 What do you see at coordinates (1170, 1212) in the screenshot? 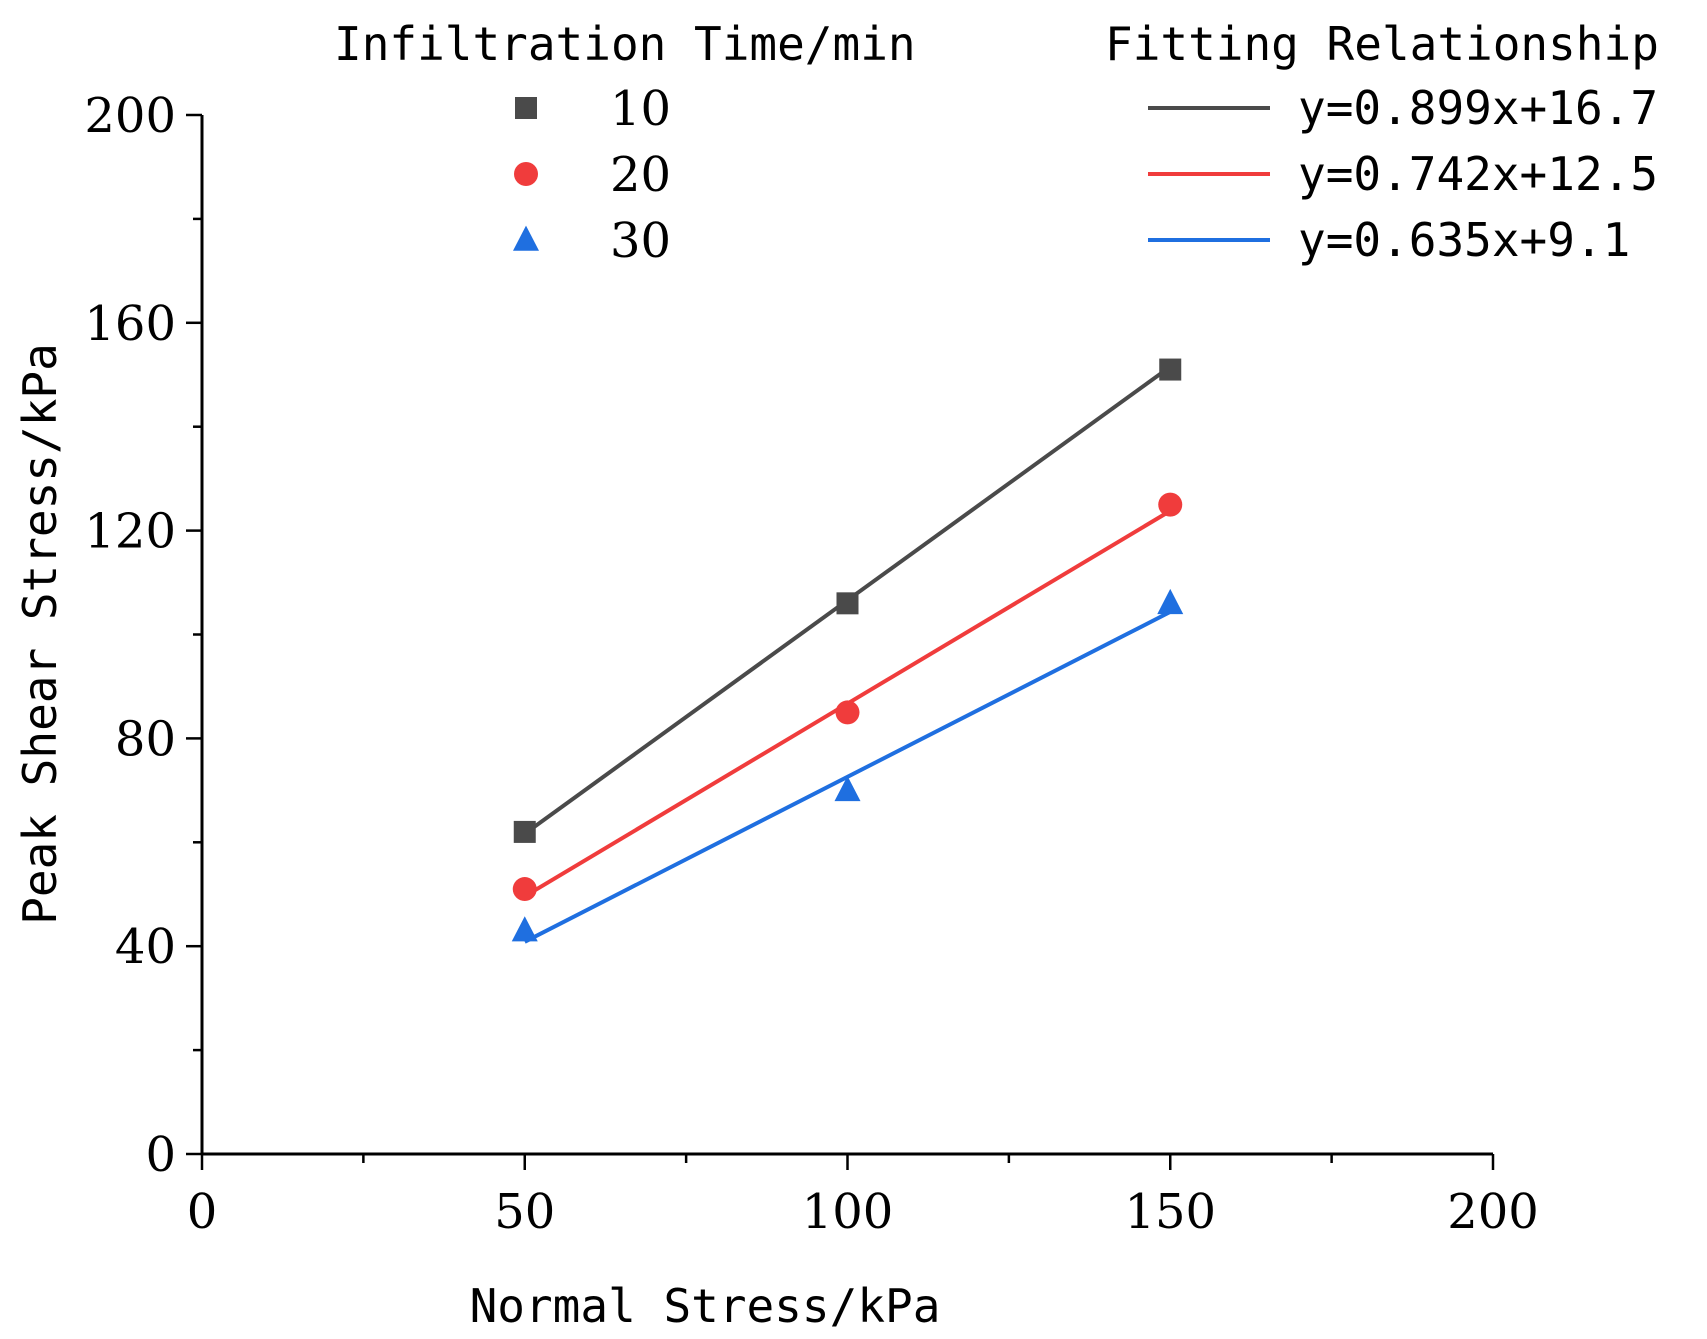
I see `x-tick-label: 150` at bounding box center [1170, 1212].